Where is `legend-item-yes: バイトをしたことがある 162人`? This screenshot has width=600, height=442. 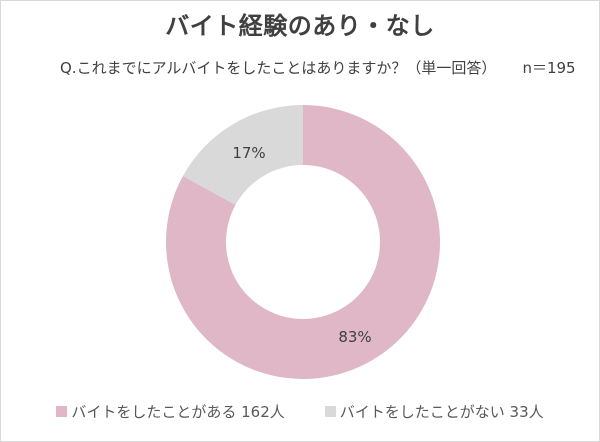
legend-item-yes: バイトをしたことがある 162人 is located at coordinates (170, 411).